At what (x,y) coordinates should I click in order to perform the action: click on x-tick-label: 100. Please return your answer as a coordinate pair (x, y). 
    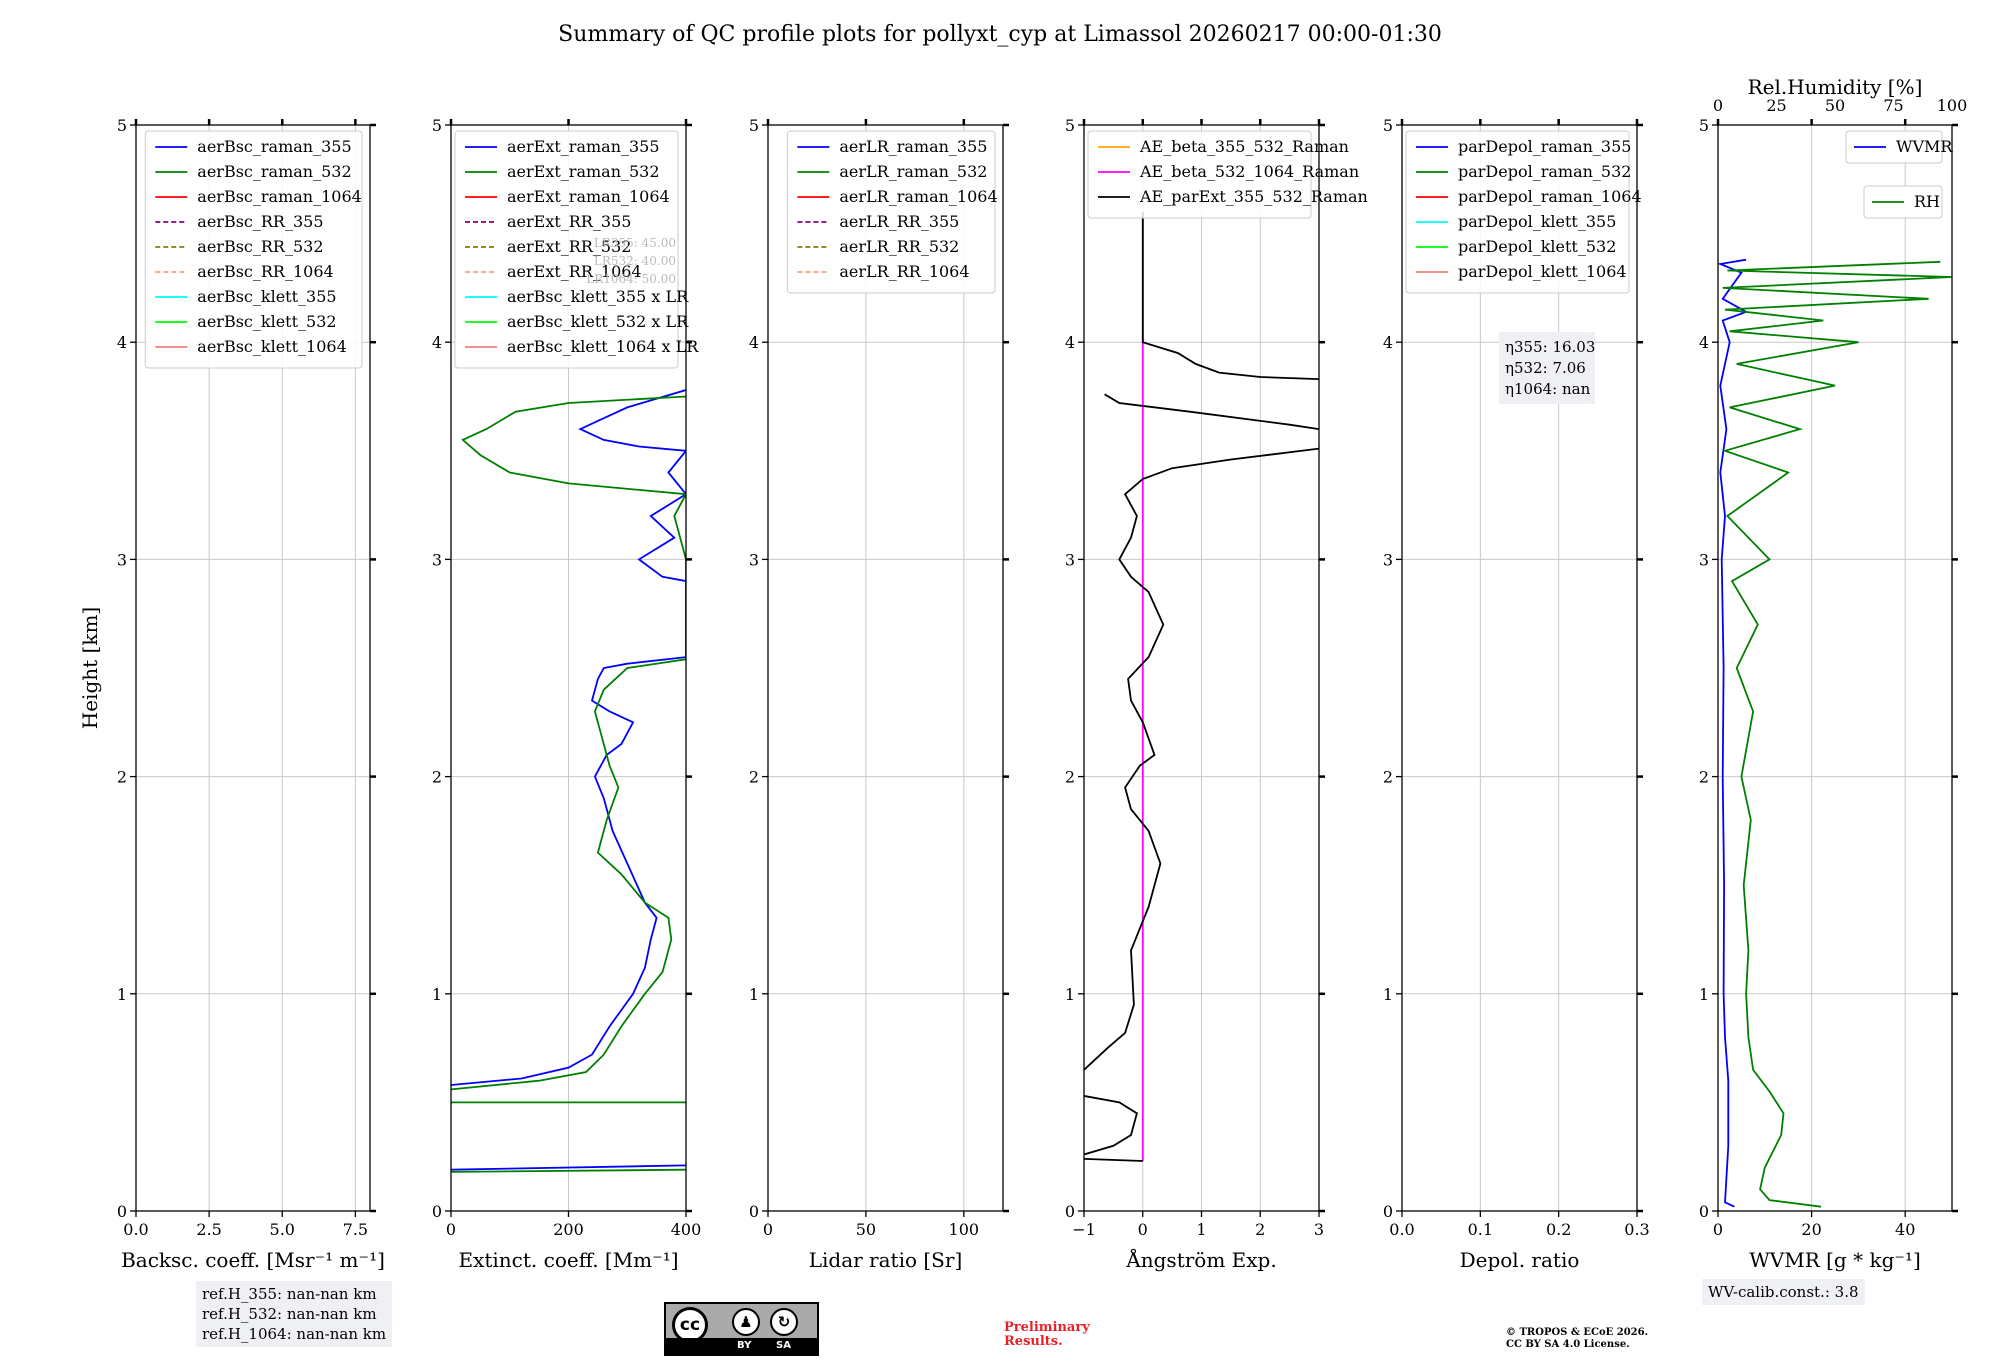
    Looking at the image, I should click on (964, 1229).